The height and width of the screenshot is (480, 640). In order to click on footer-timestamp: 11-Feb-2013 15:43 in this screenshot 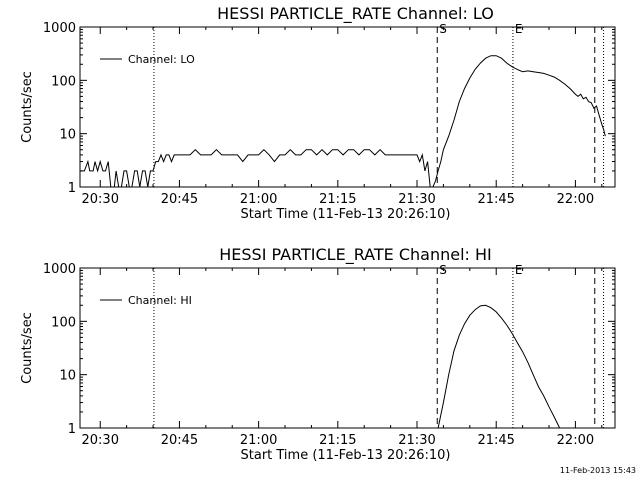, I will do `click(597, 470)`.